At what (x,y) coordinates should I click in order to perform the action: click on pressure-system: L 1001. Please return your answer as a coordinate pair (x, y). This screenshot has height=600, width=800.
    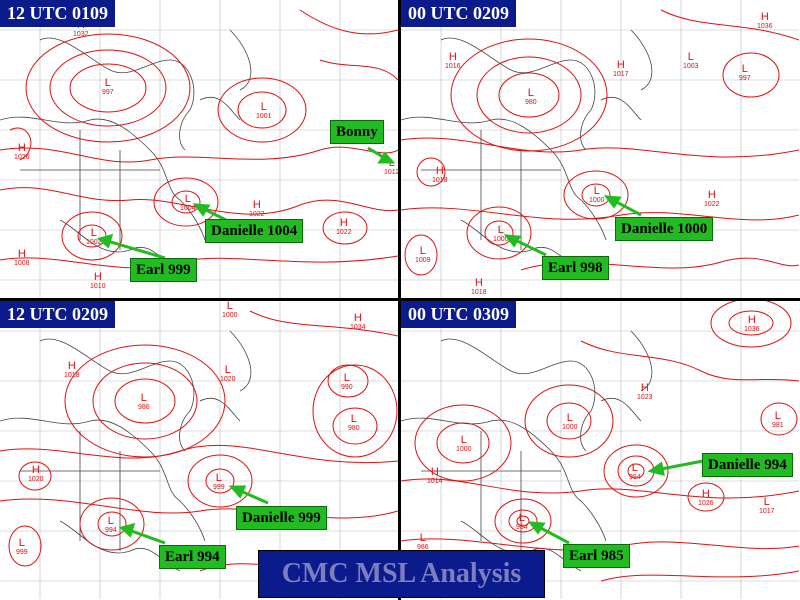
    Looking at the image, I should click on (264, 111).